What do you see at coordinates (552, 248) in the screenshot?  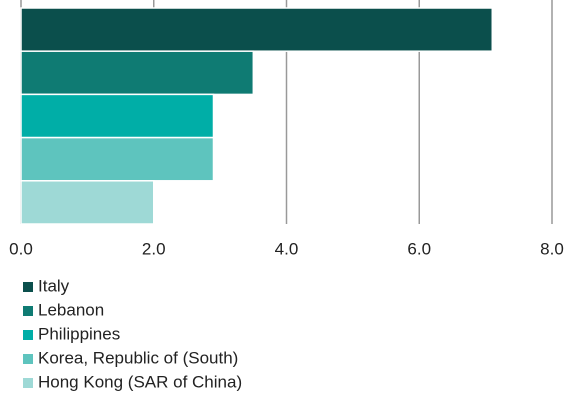 I see `x-tick-label: 8.0` at bounding box center [552, 248].